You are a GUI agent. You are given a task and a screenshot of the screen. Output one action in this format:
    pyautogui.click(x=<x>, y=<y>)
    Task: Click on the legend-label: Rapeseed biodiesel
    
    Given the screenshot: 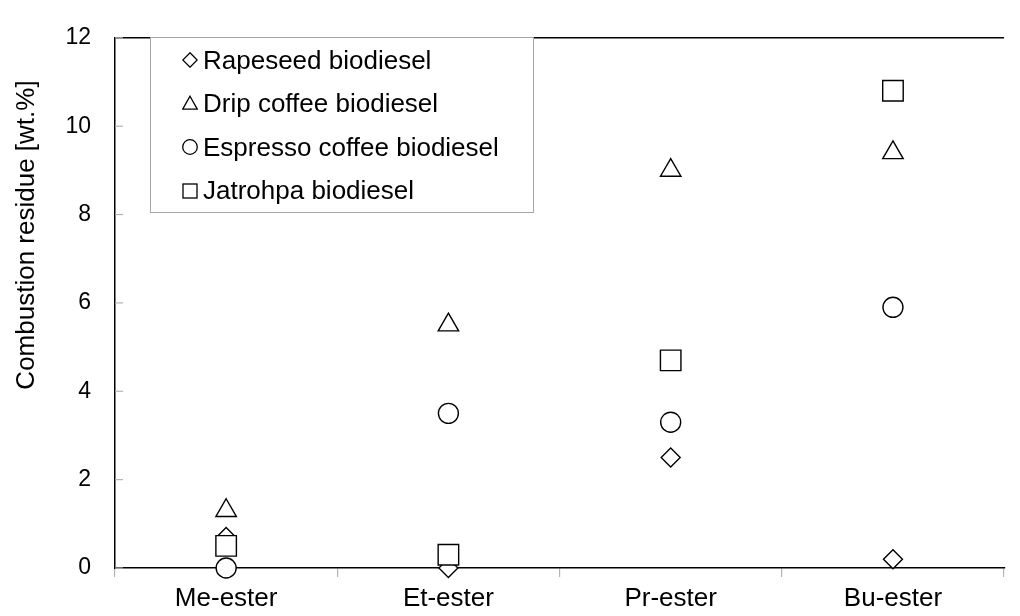 What is the action you would take?
    pyautogui.click(x=317, y=59)
    